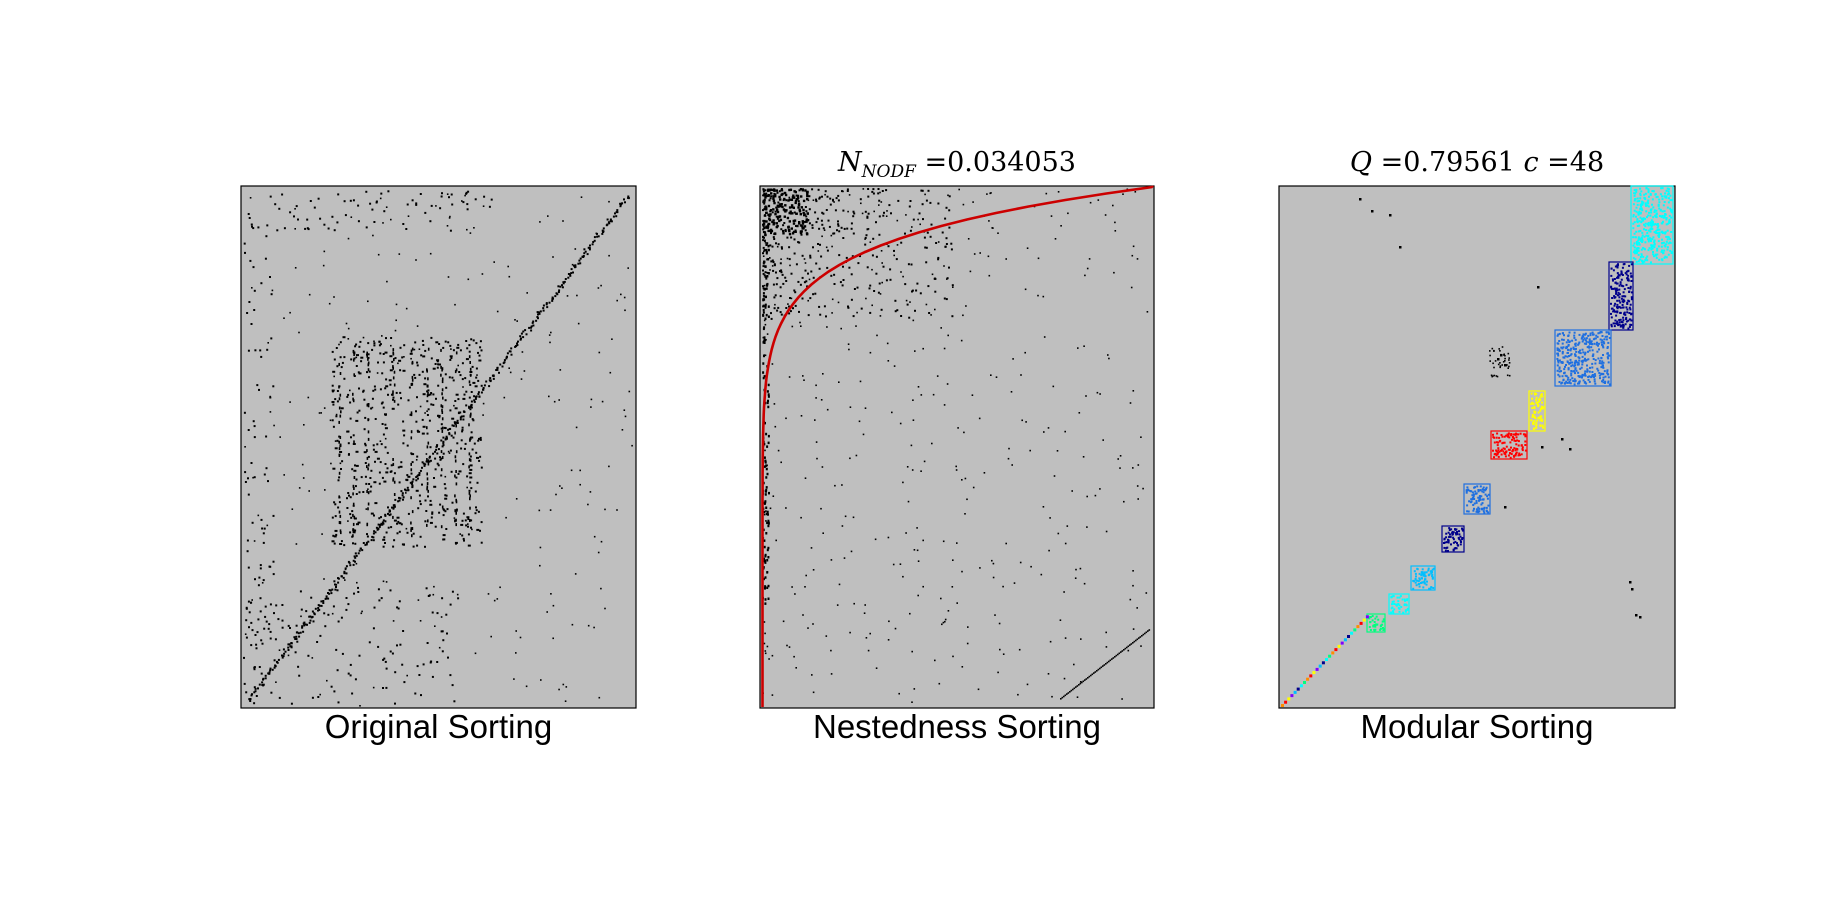  What do you see at coordinates (1477, 447) in the screenshot?
I see `modular-matrix-plot` at bounding box center [1477, 447].